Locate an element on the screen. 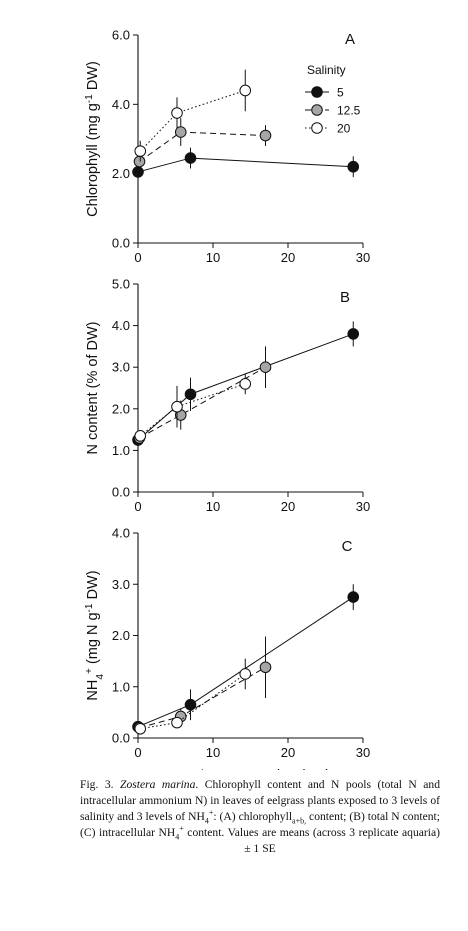 This screenshot has height=931, width=468. panel-label: C is located at coordinates (347, 546).